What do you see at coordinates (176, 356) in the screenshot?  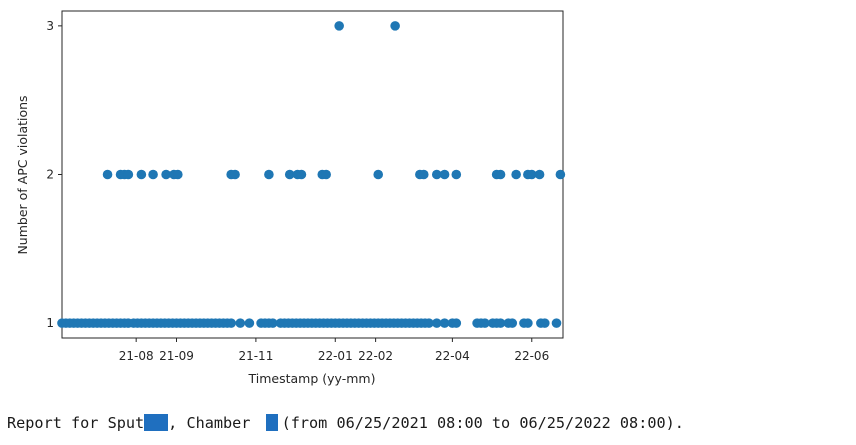 I see `x-tick-label: 21-09` at bounding box center [176, 356].